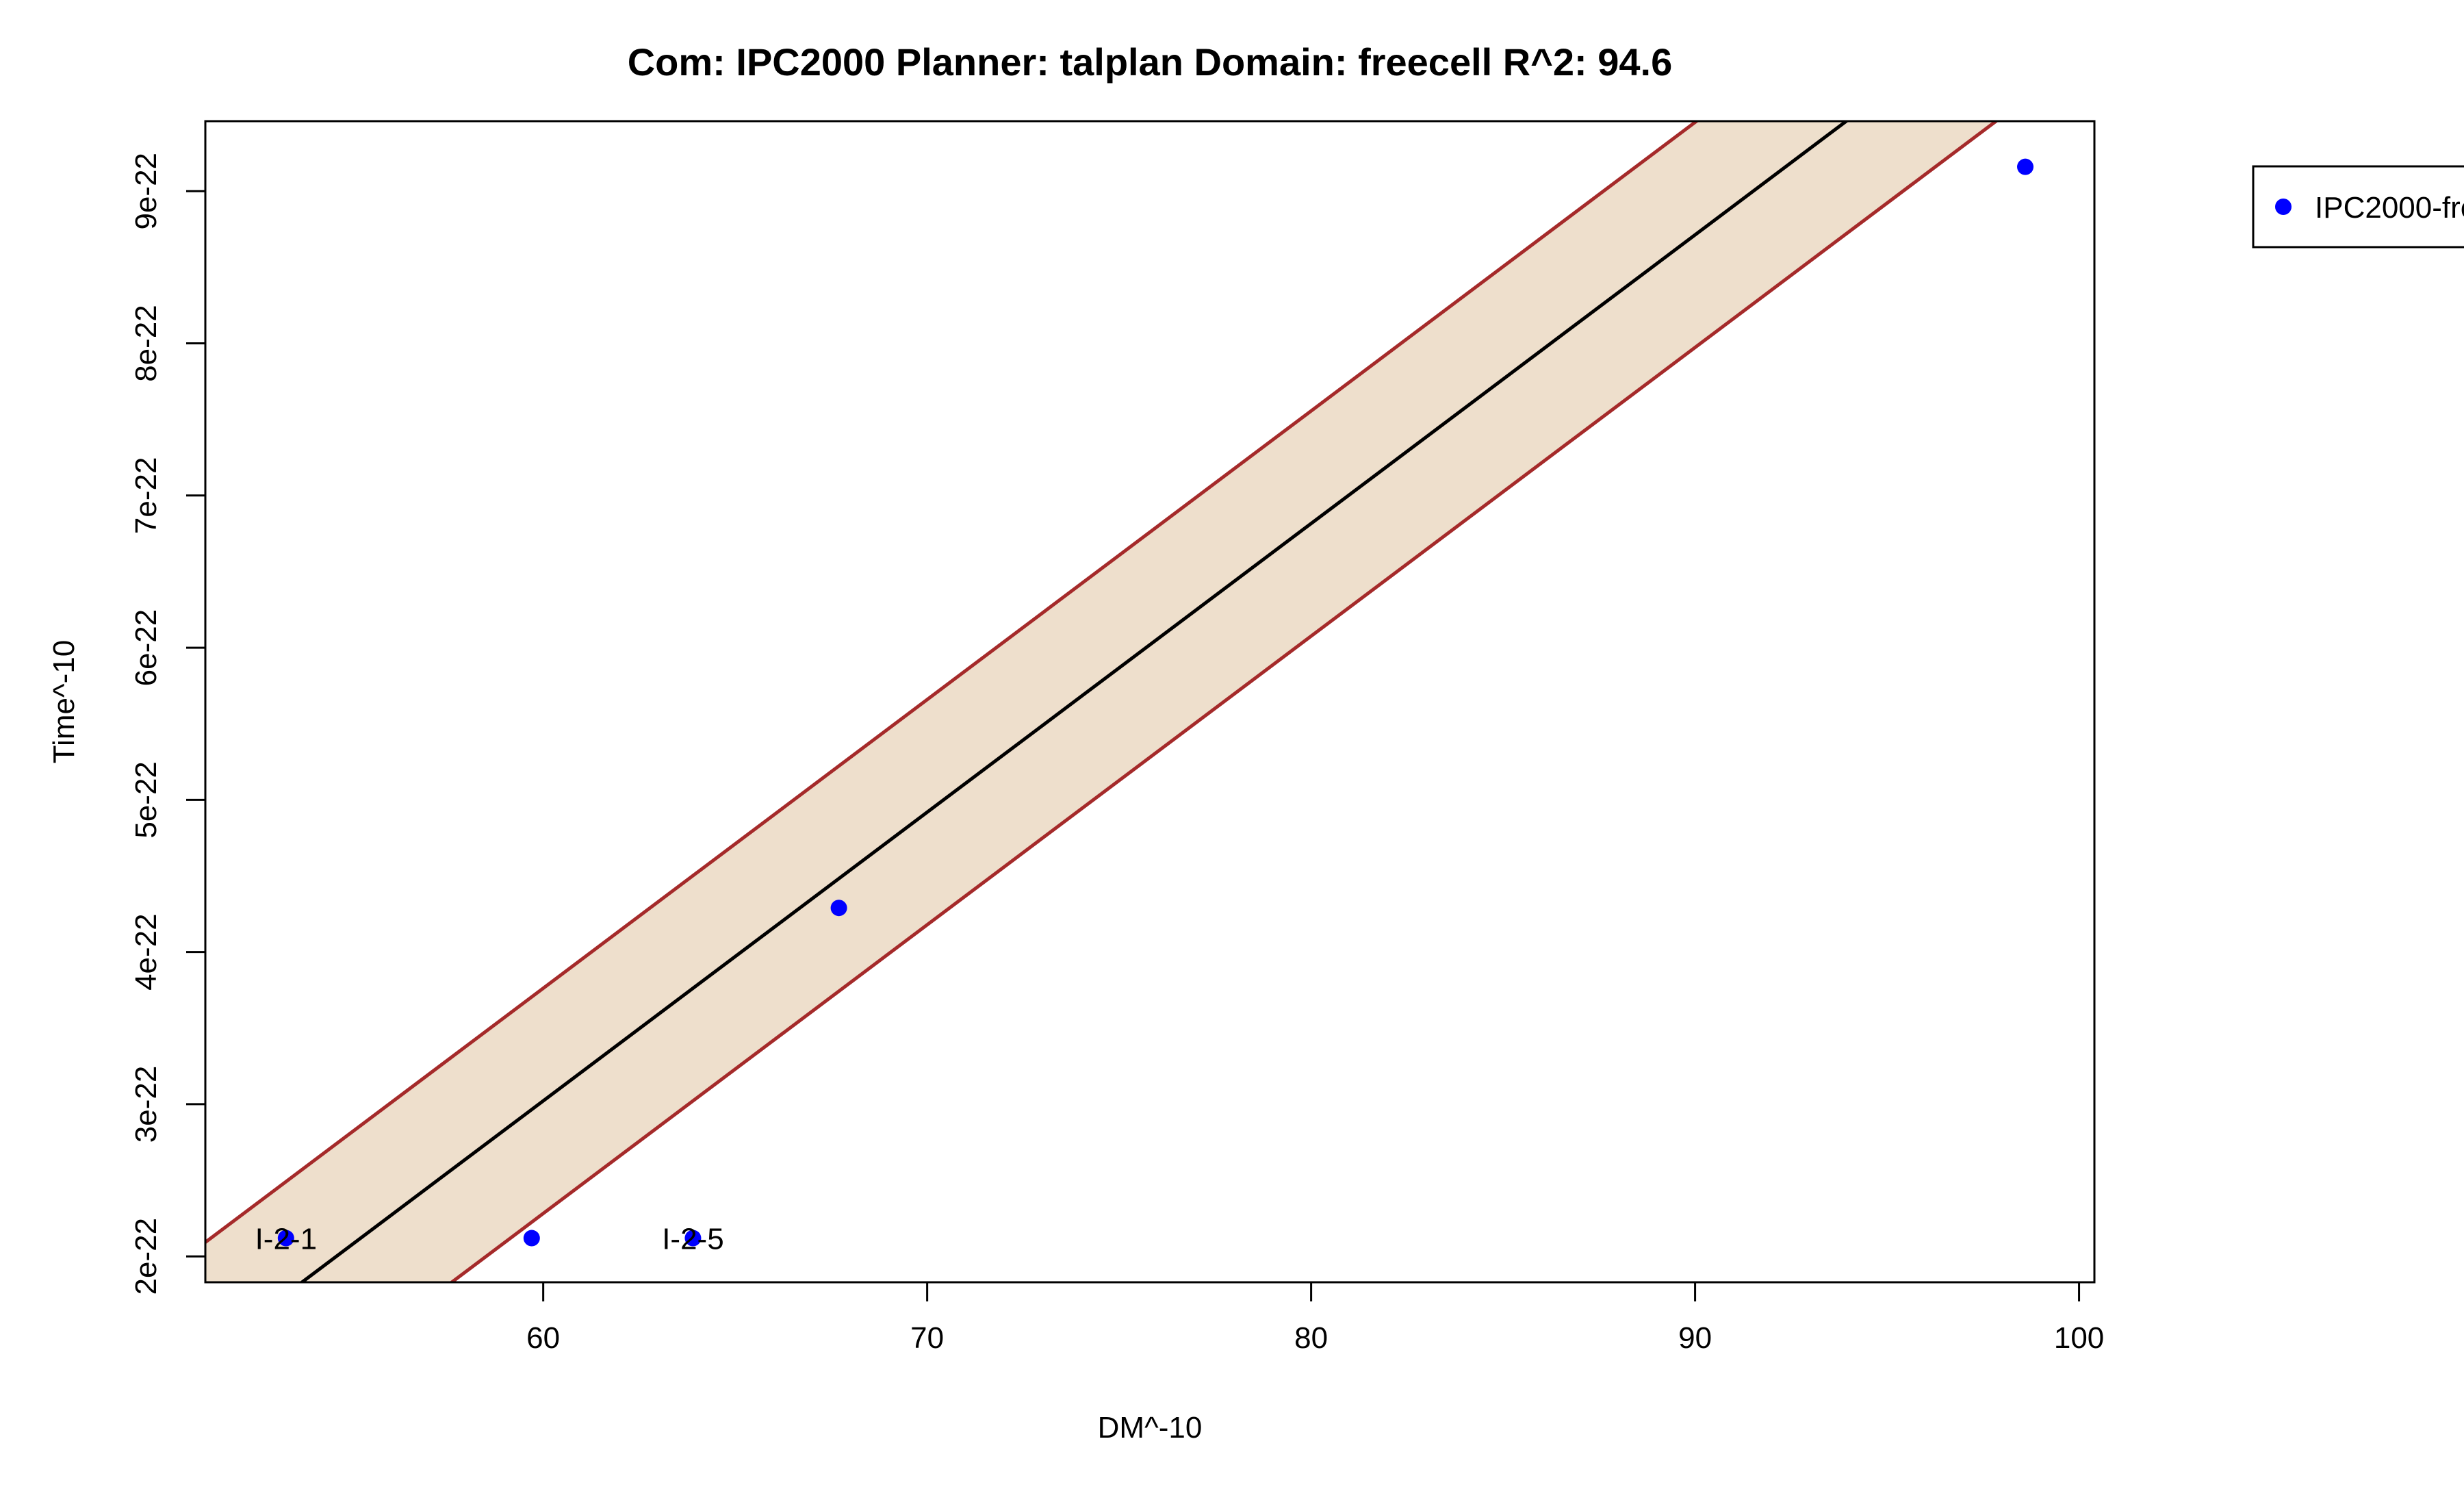 Image resolution: width=2464 pixels, height=1489 pixels. Describe the element at coordinates (146, 191) in the screenshot. I see `y-tick-label: 9e-22` at that location.